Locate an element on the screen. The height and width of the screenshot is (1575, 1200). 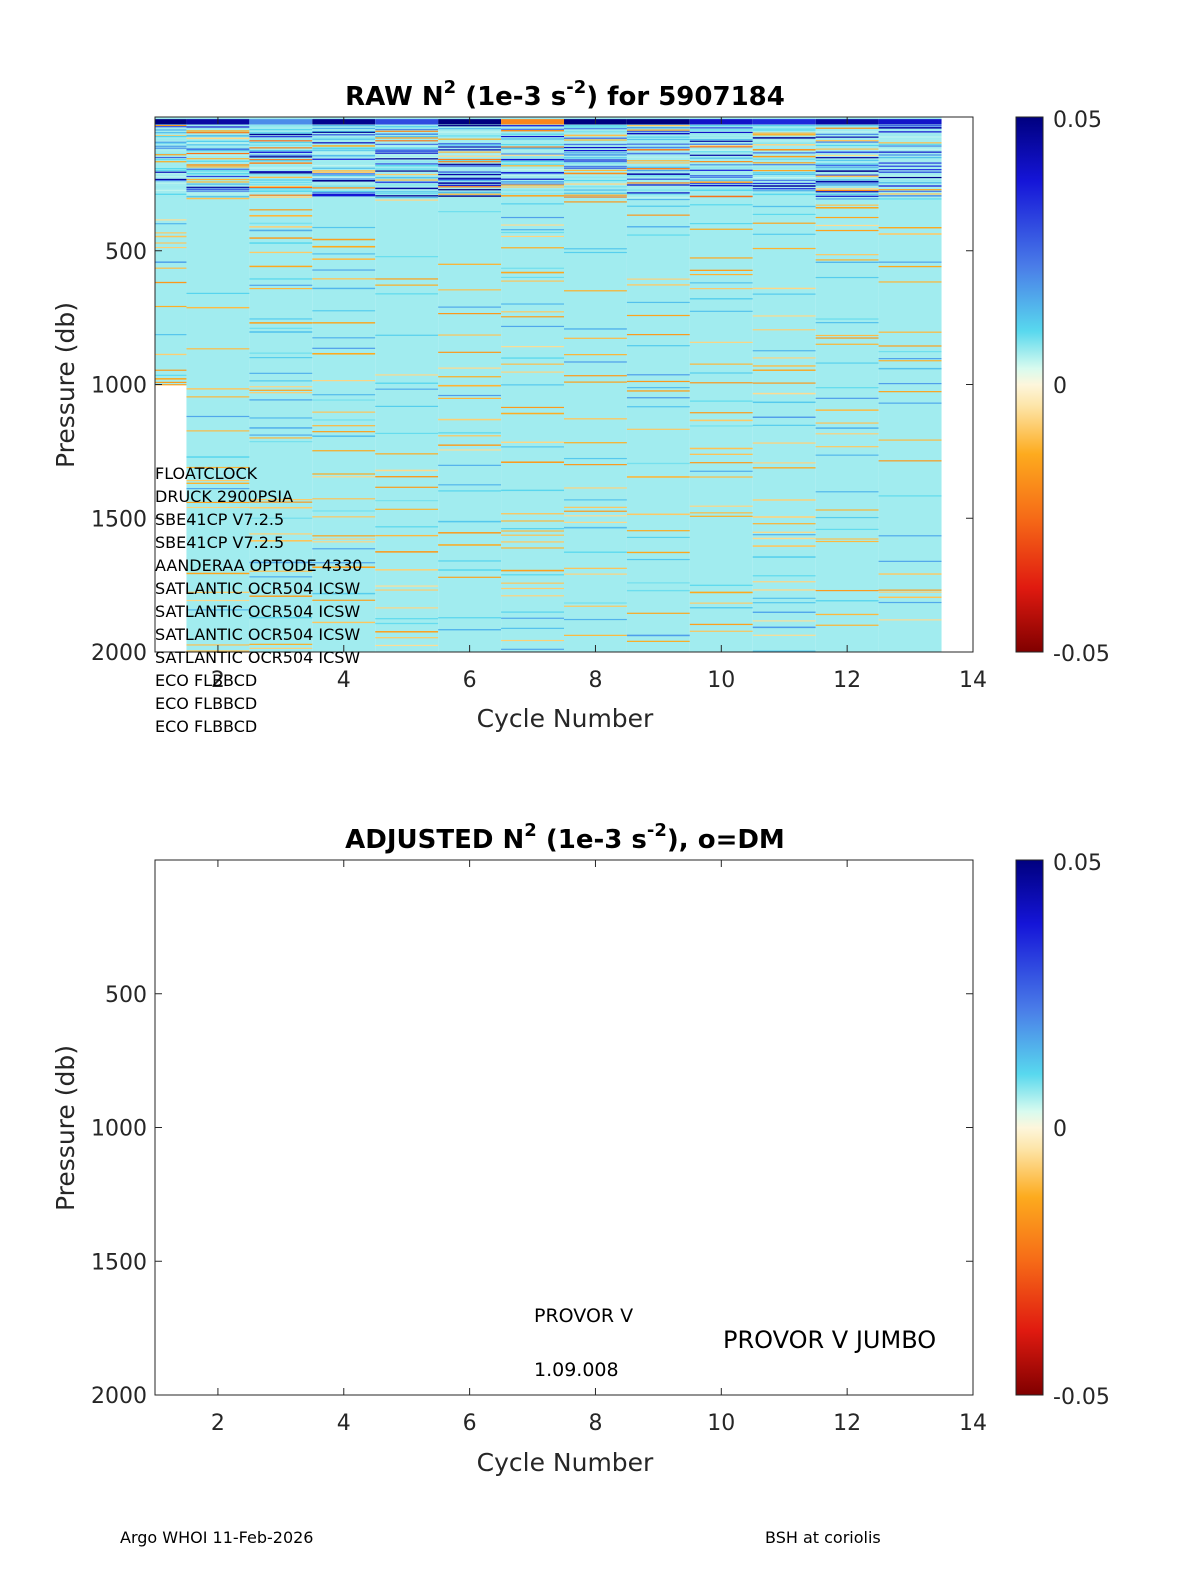
sensor-label: ECO FLBBCD is located at coordinates (206, 726).